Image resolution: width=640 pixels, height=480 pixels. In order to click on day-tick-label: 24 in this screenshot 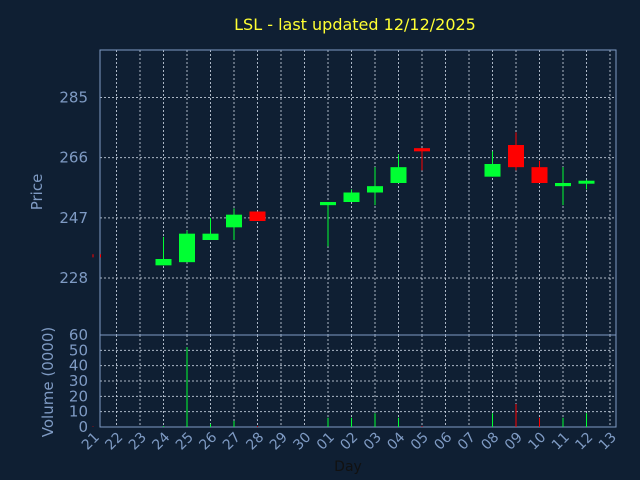, I will do `click(161, 441)`.